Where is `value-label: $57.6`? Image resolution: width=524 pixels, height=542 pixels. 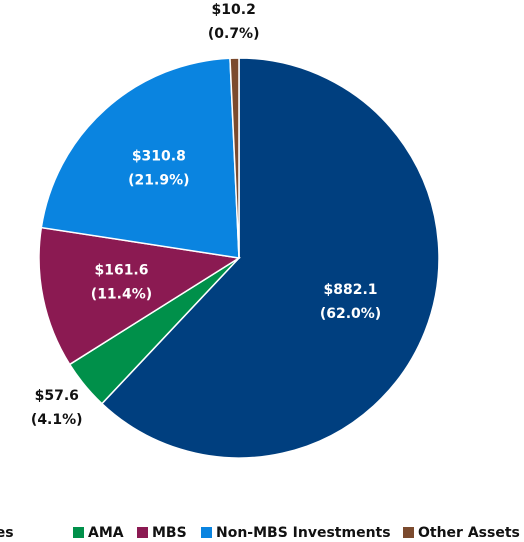
value-label: $57.6 is located at coordinates (57, 396).